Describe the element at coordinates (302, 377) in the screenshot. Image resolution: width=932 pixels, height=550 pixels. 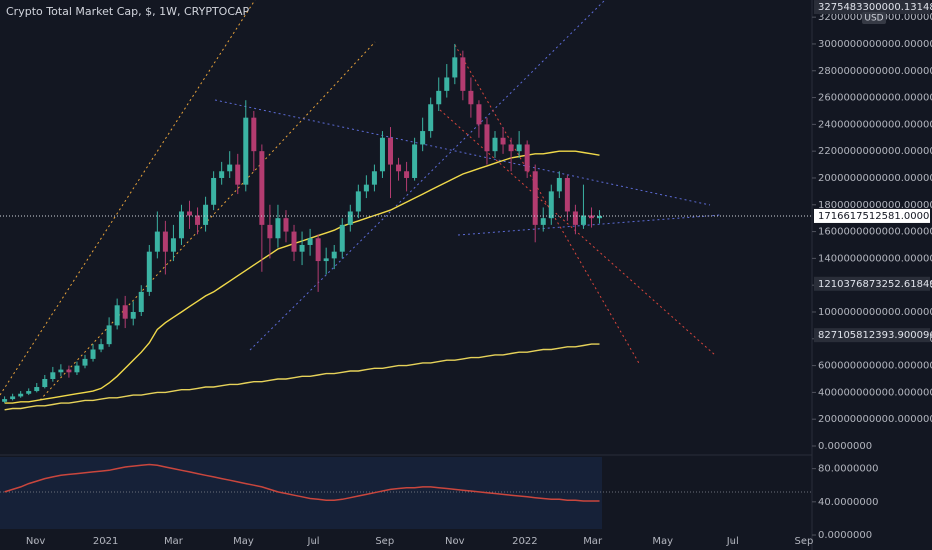
I see `moving-average` at that location.